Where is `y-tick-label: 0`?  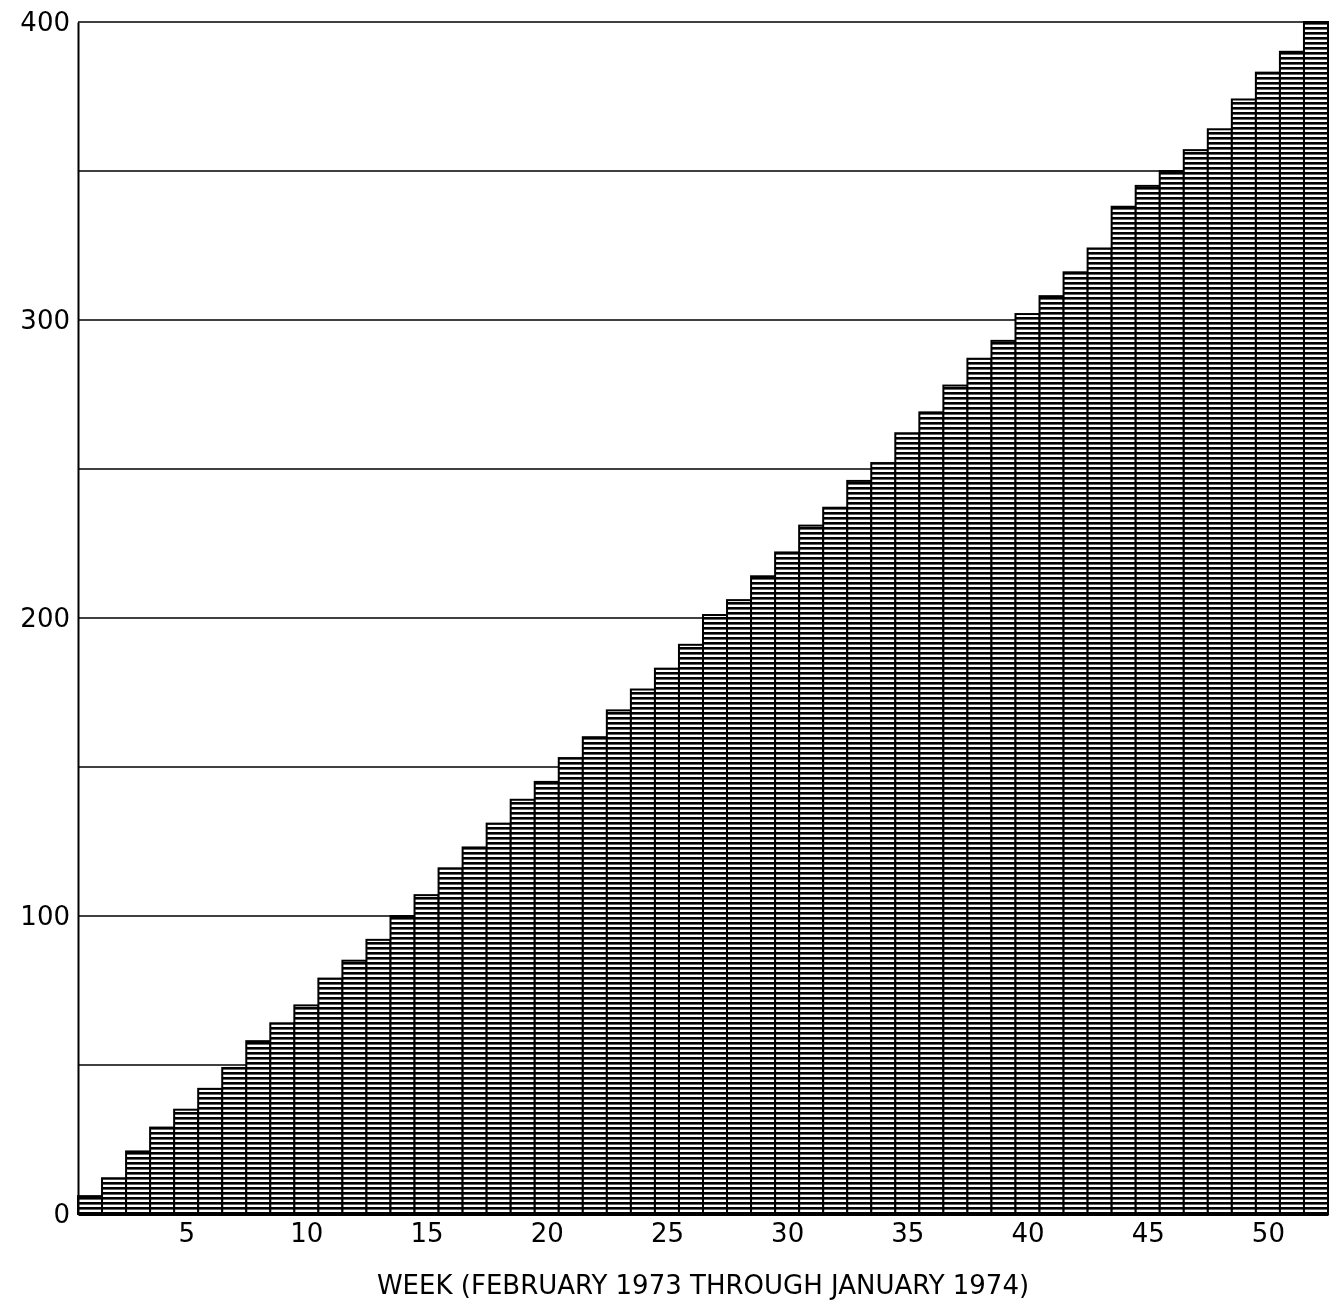 y-tick-label: 0 is located at coordinates (61, 1213).